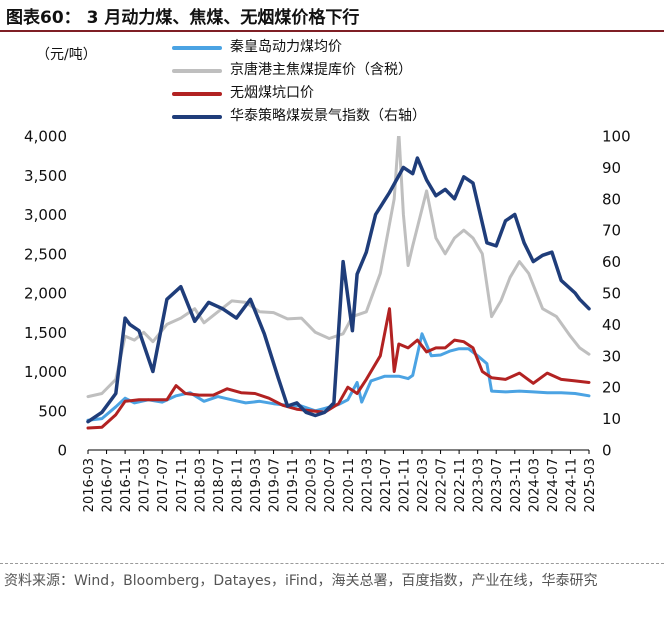  What do you see at coordinates (534, 485) in the screenshot?
I see `x-tick-label: 2024-03` at bounding box center [534, 485].